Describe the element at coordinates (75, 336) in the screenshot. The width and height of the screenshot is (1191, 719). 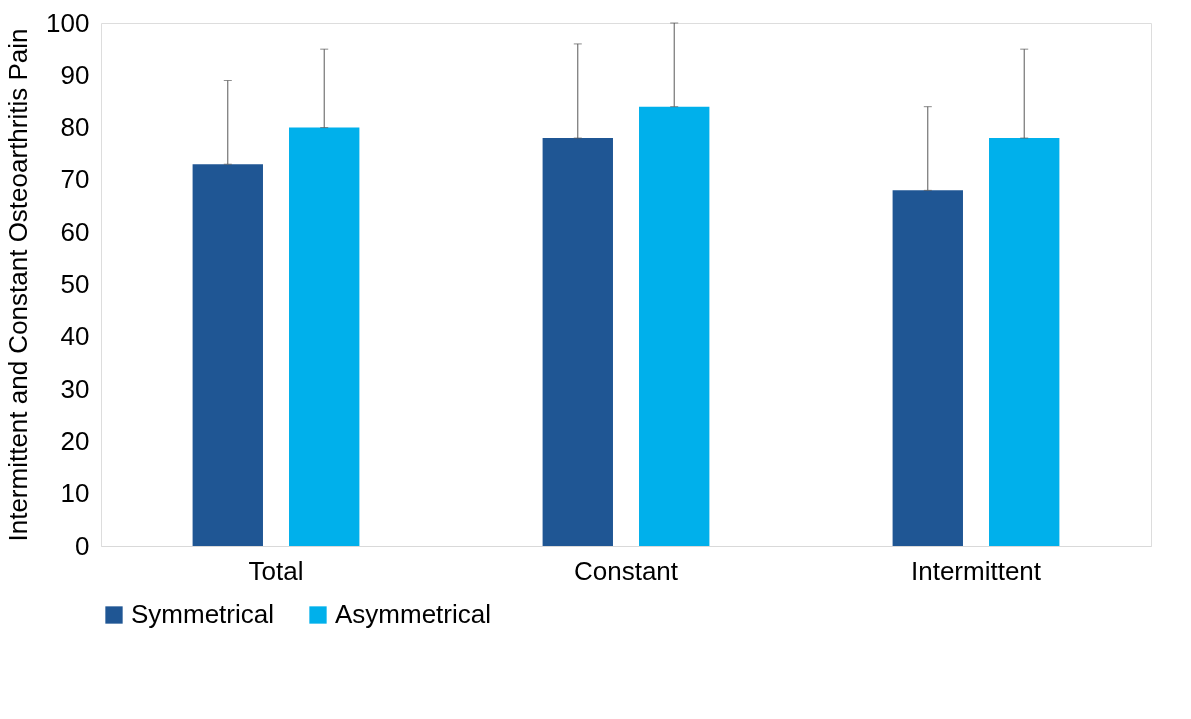
I see `y-tick-label: 40` at that location.